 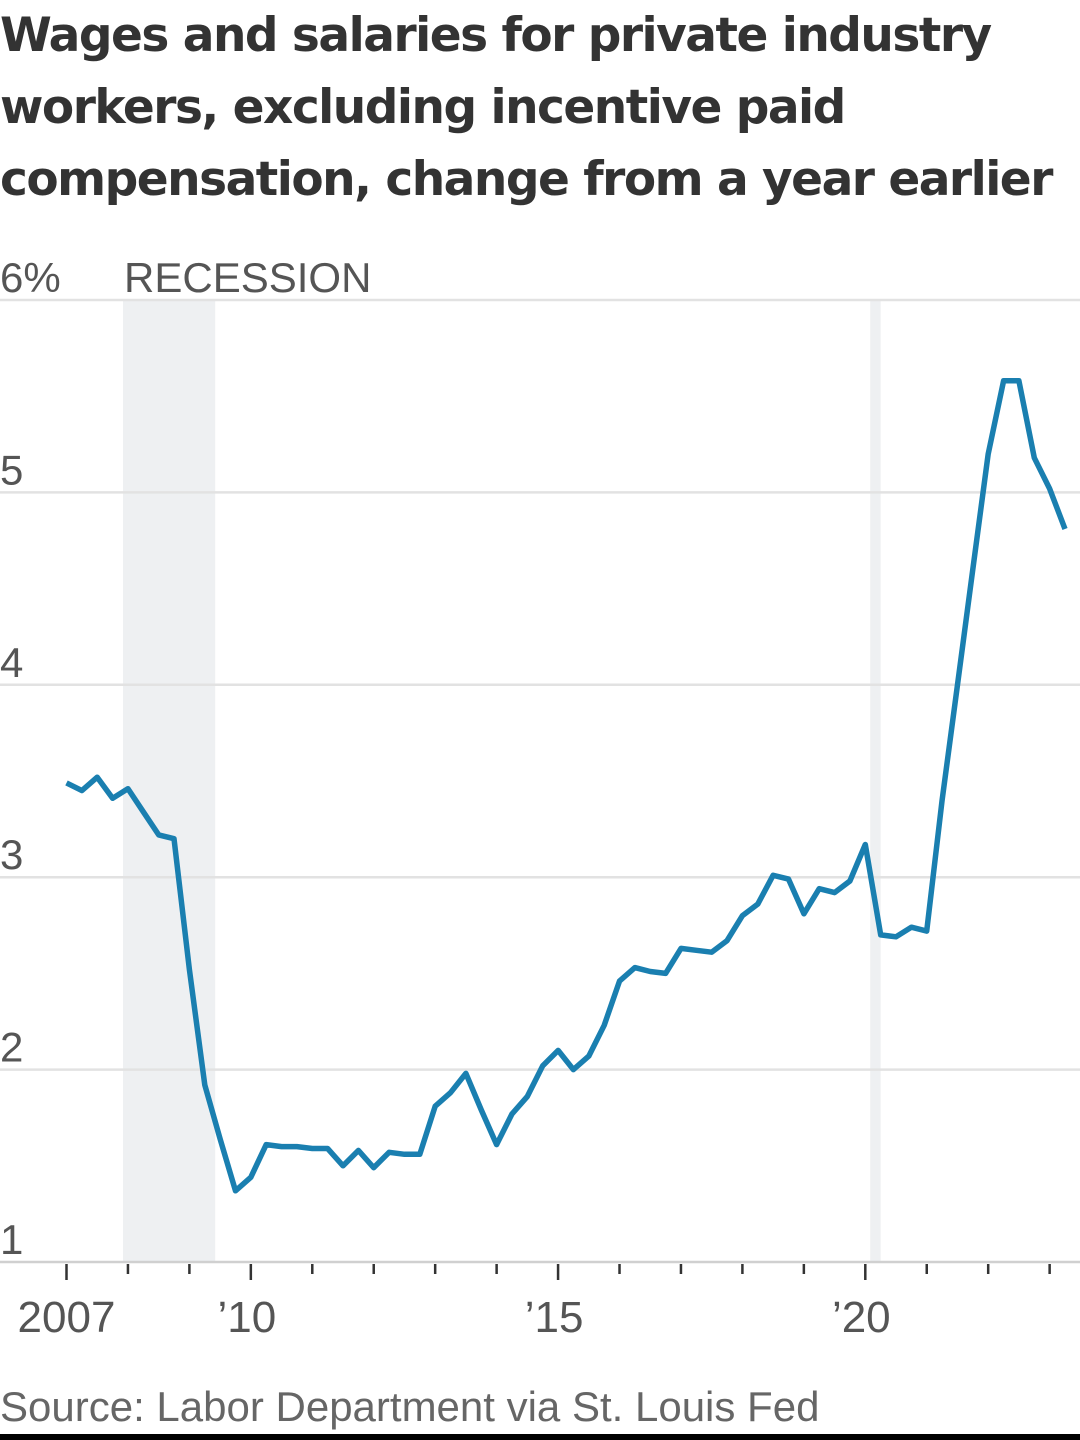 What do you see at coordinates (246, 1317) in the screenshot?
I see `x-tick-label: ’10` at bounding box center [246, 1317].